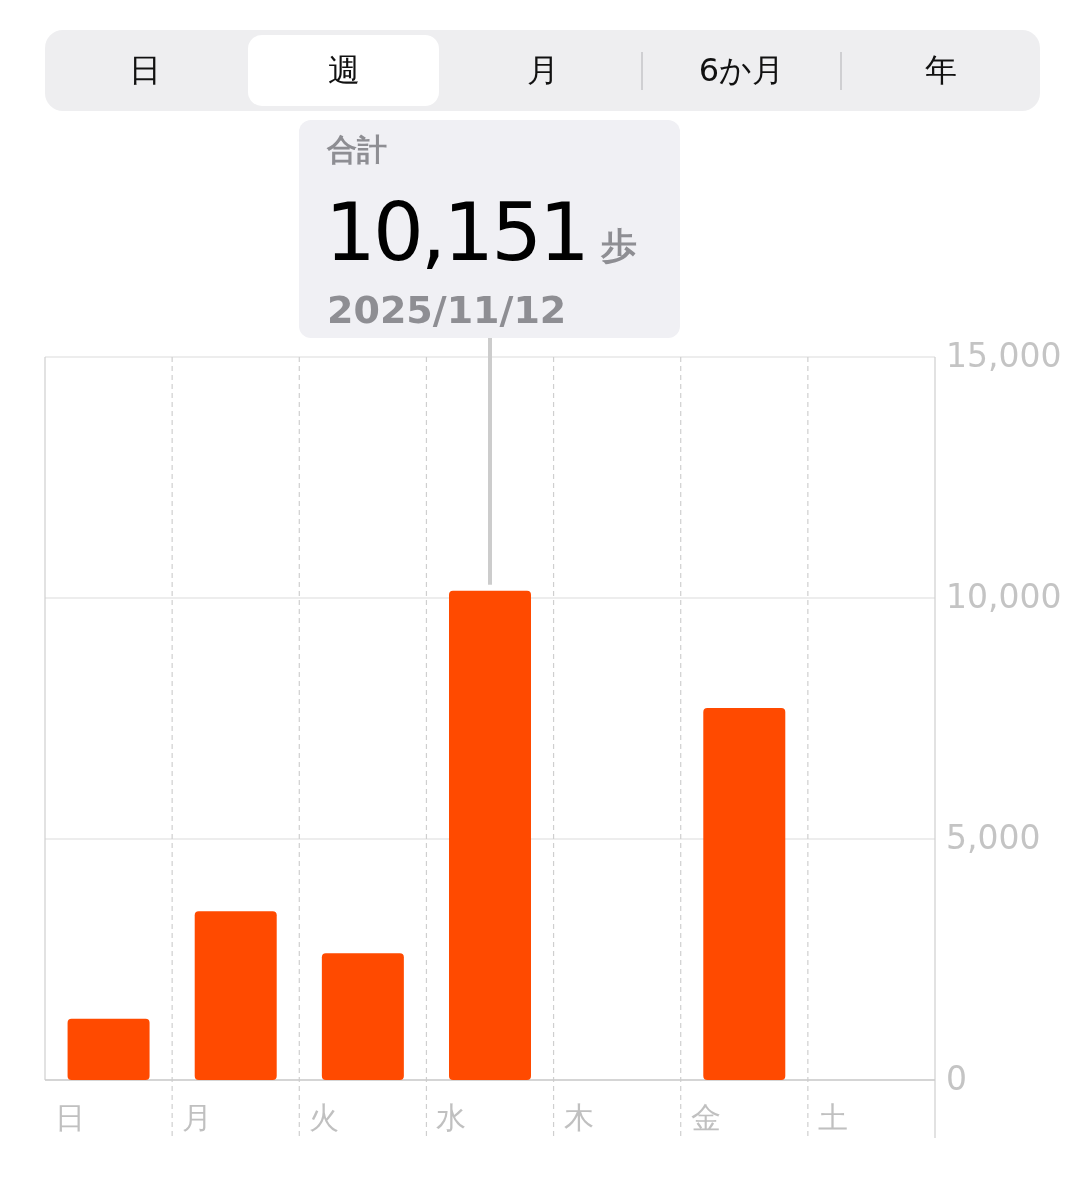 The width and height of the screenshot is (1088, 1200). Describe the element at coordinates (1004, 596) in the screenshot. I see `y-tick-label: 10,000` at that location.